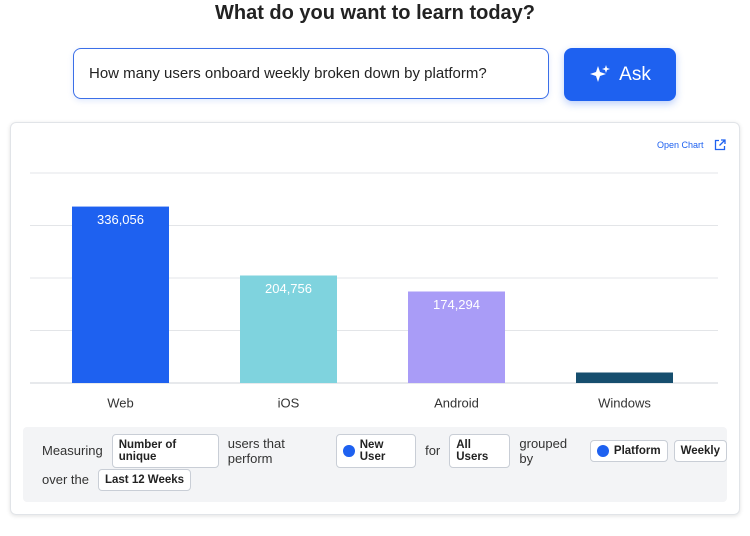  I want to click on x-tick-label: Android, so click(456, 402).